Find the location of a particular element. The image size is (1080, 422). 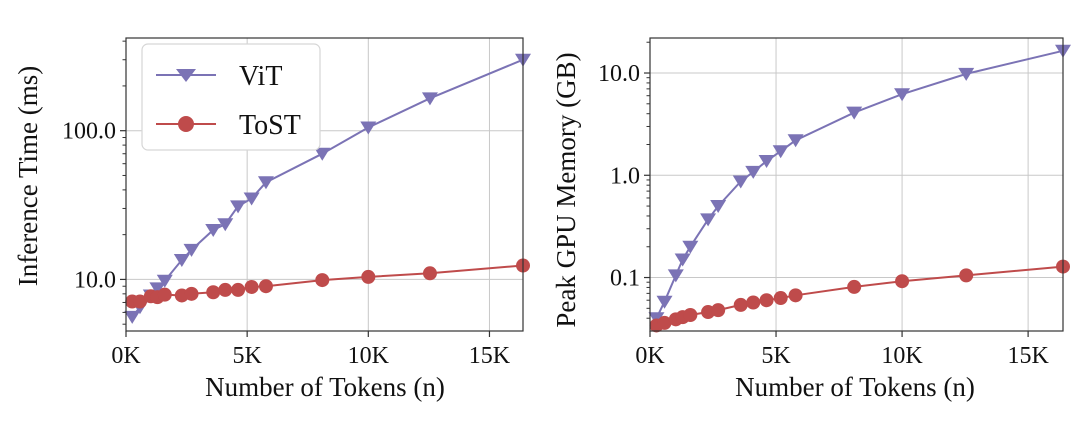

peak-gpu-memory-y-axis-label: Peak GPU Memory (GB) is located at coordinates (566, 189).